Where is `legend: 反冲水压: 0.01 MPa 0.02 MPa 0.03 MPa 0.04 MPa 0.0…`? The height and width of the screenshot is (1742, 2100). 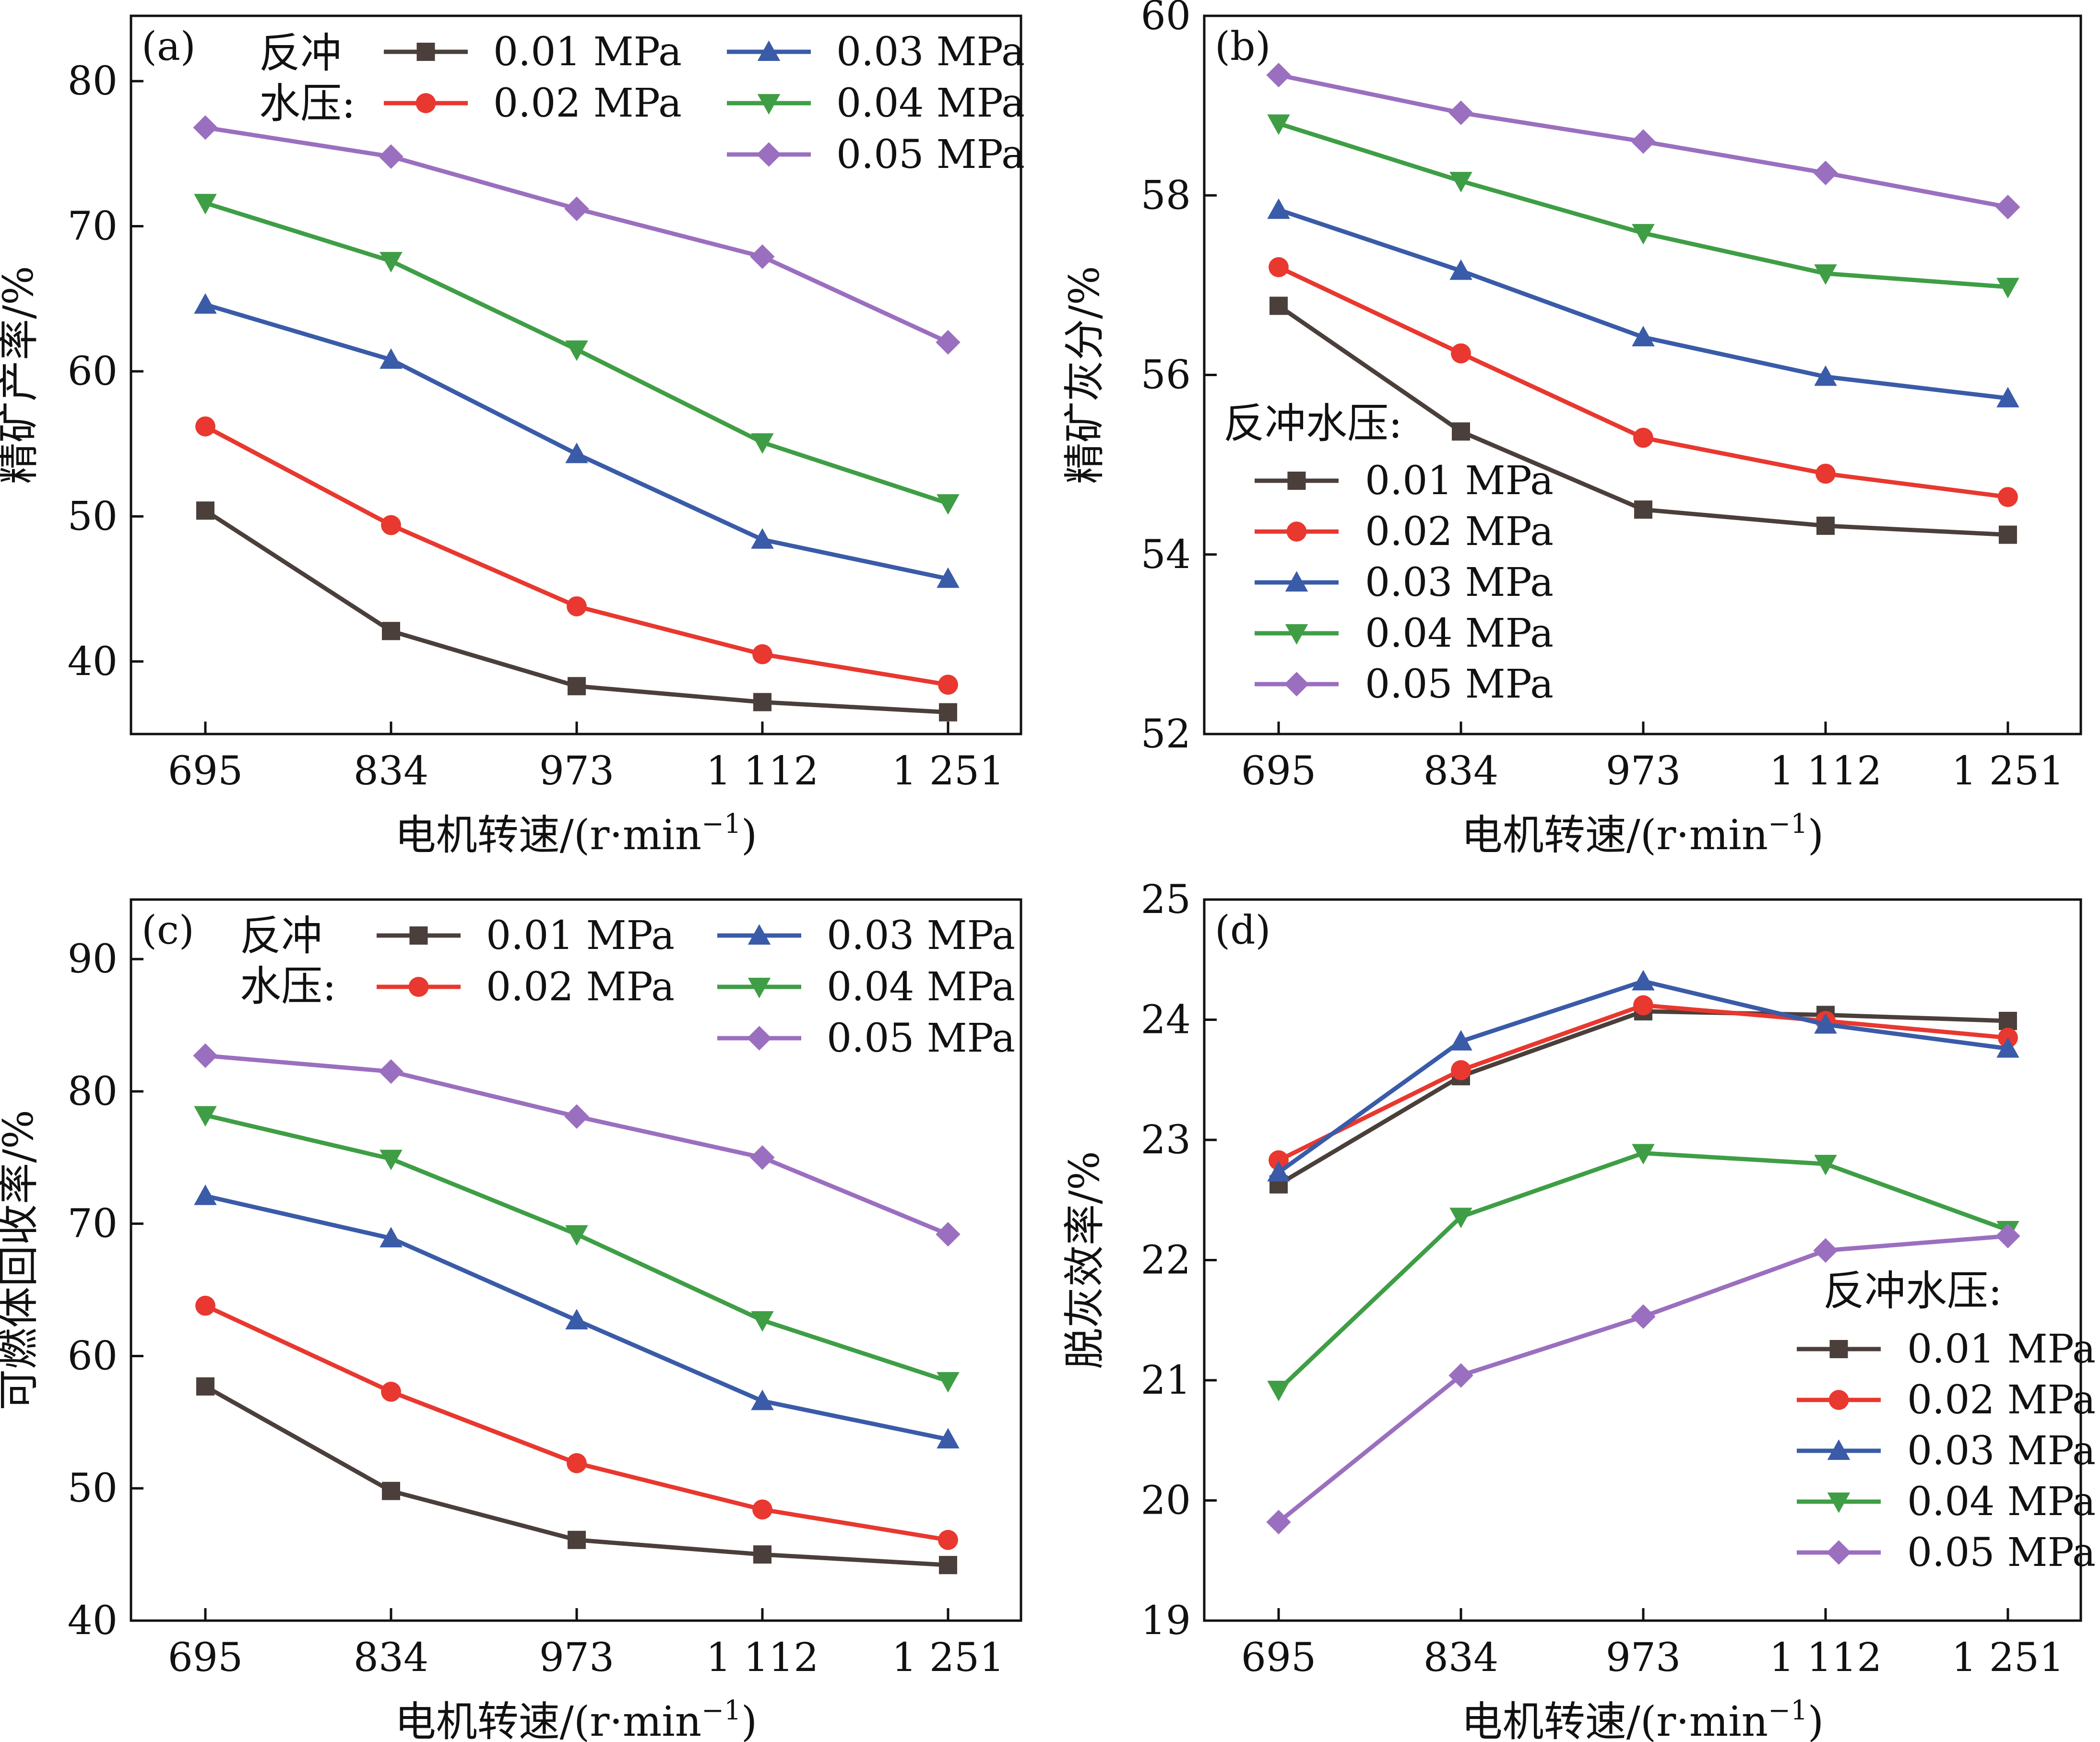 legend: 反冲水压: 0.01 MPa 0.02 MPa 0.03 MPa 0.04 MPa 0.0… is located at coordinates (627, 986).